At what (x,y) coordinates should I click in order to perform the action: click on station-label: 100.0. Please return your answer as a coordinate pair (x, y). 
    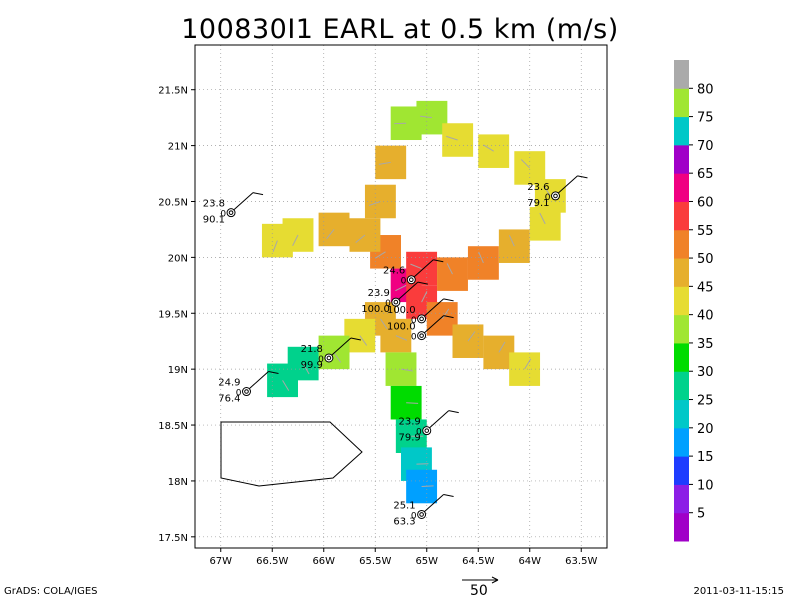
    Looking at the image, I should click on (401, 327).